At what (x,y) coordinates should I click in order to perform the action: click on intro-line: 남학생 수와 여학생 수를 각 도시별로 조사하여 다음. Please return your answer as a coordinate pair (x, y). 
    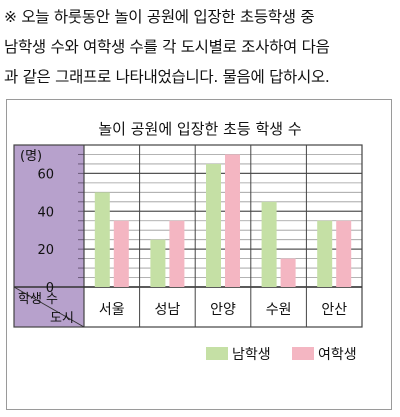
    Looking at the image, I should click on (167, 47).